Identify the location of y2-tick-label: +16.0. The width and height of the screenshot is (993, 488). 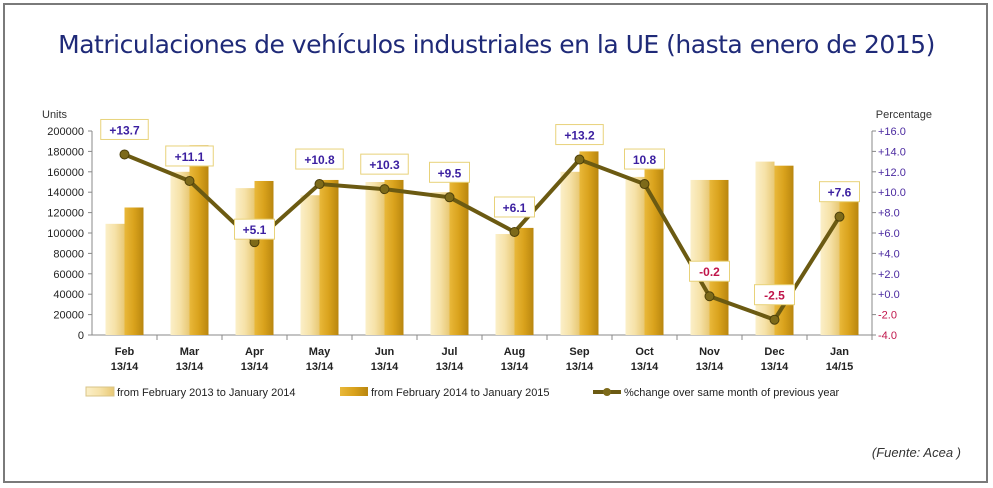
(892, 132).